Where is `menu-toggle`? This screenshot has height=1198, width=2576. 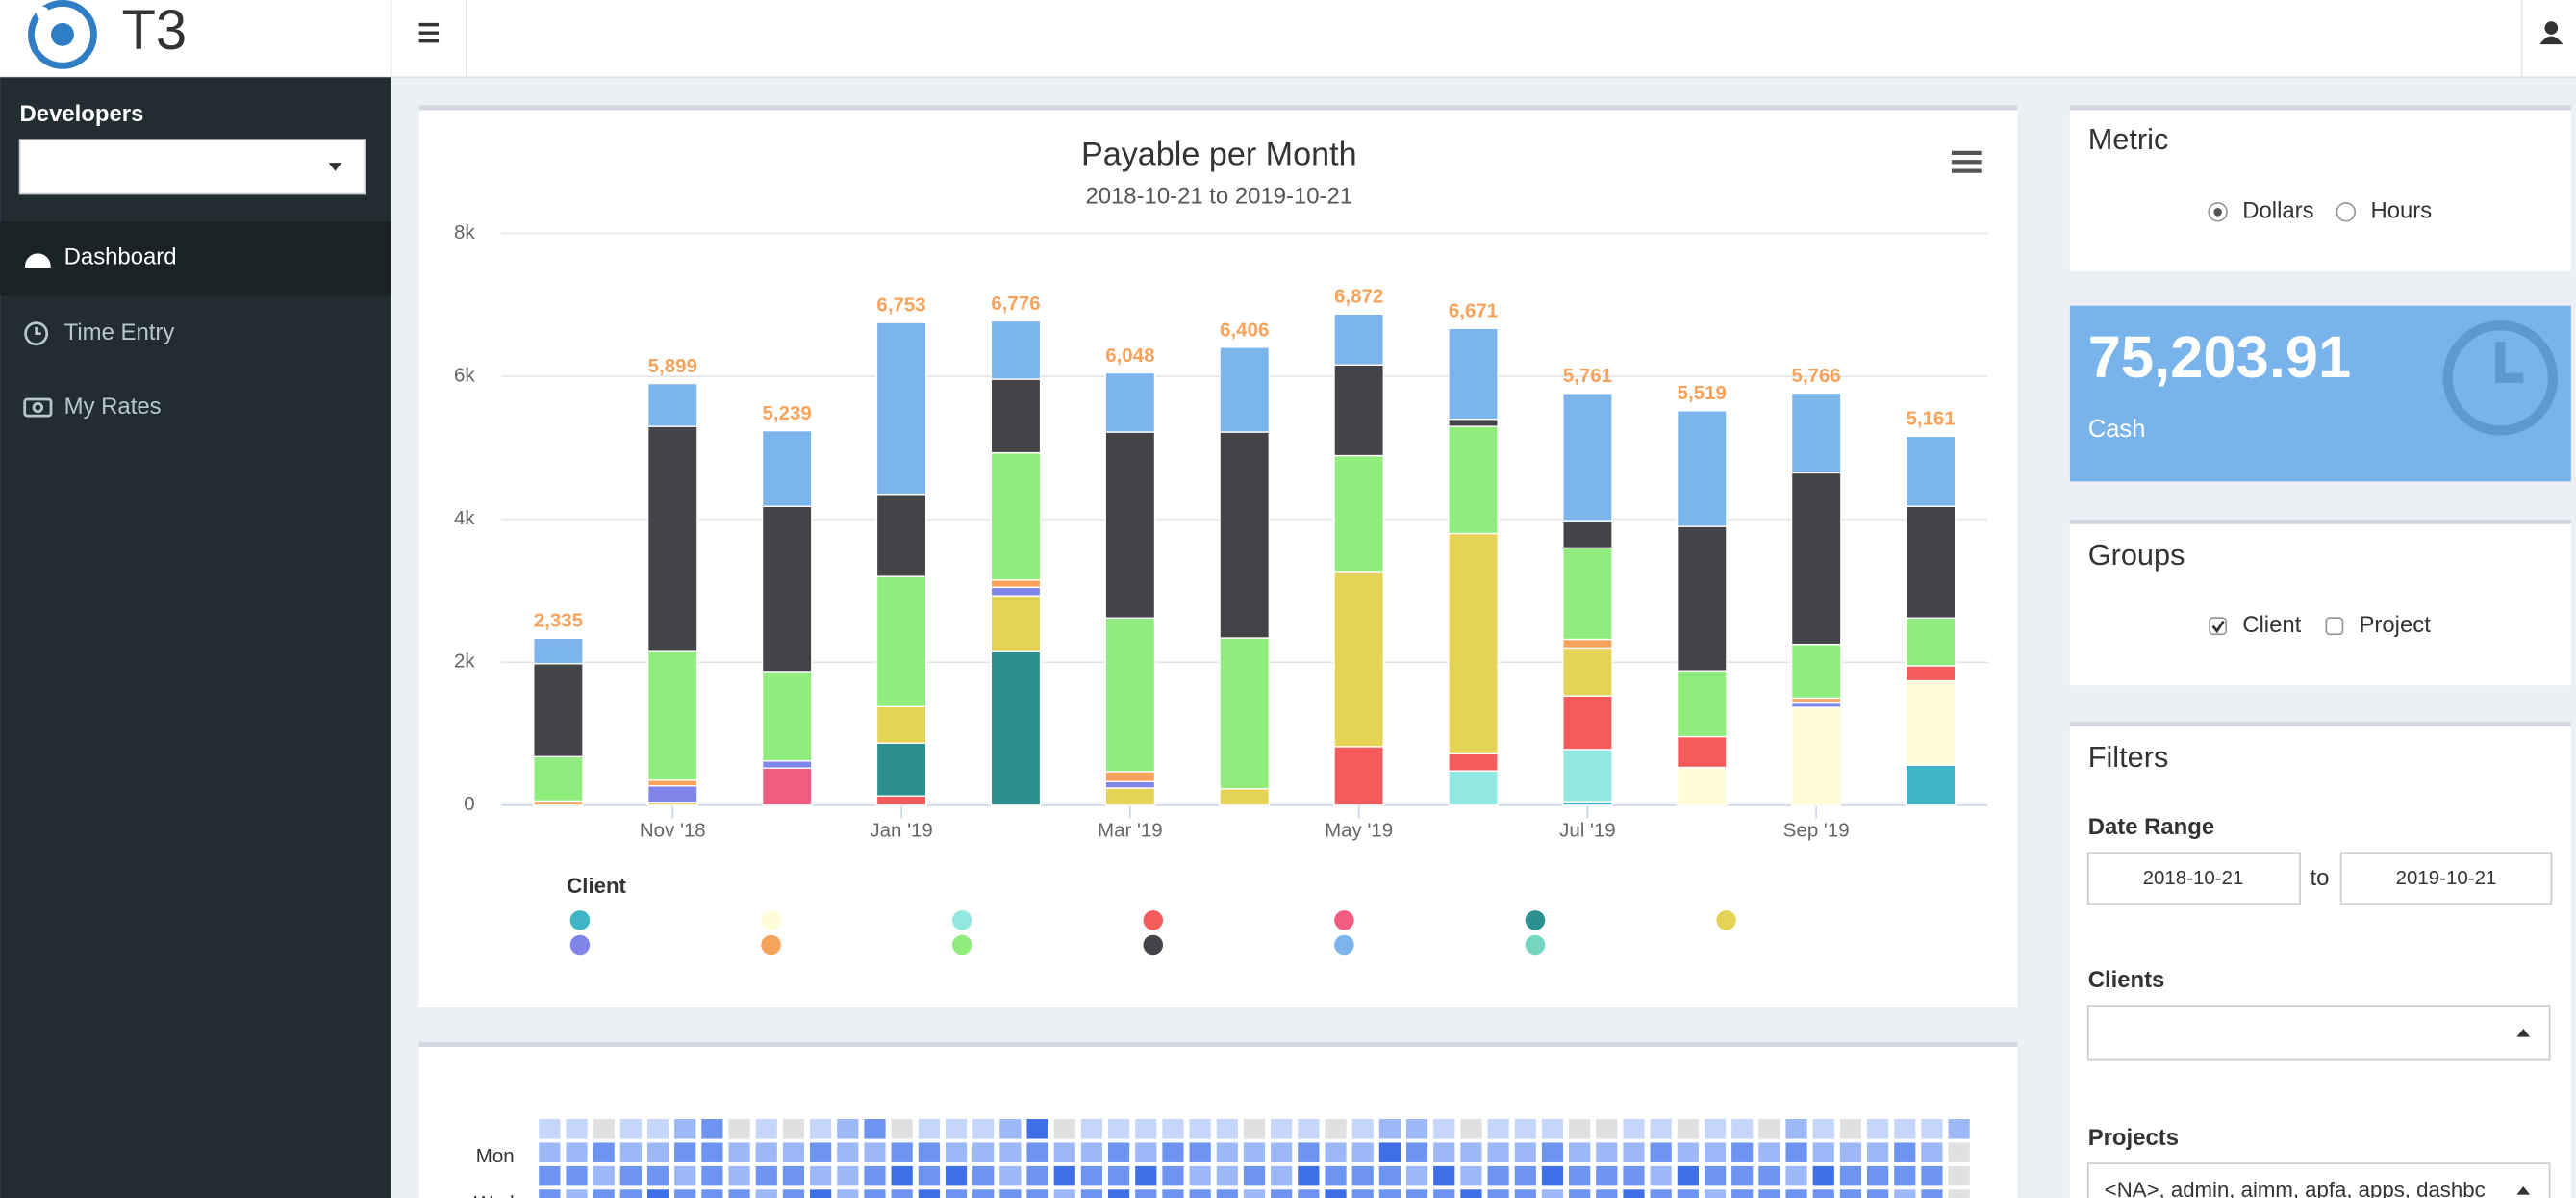 menu-toggle is located at coordinates (429, 32).